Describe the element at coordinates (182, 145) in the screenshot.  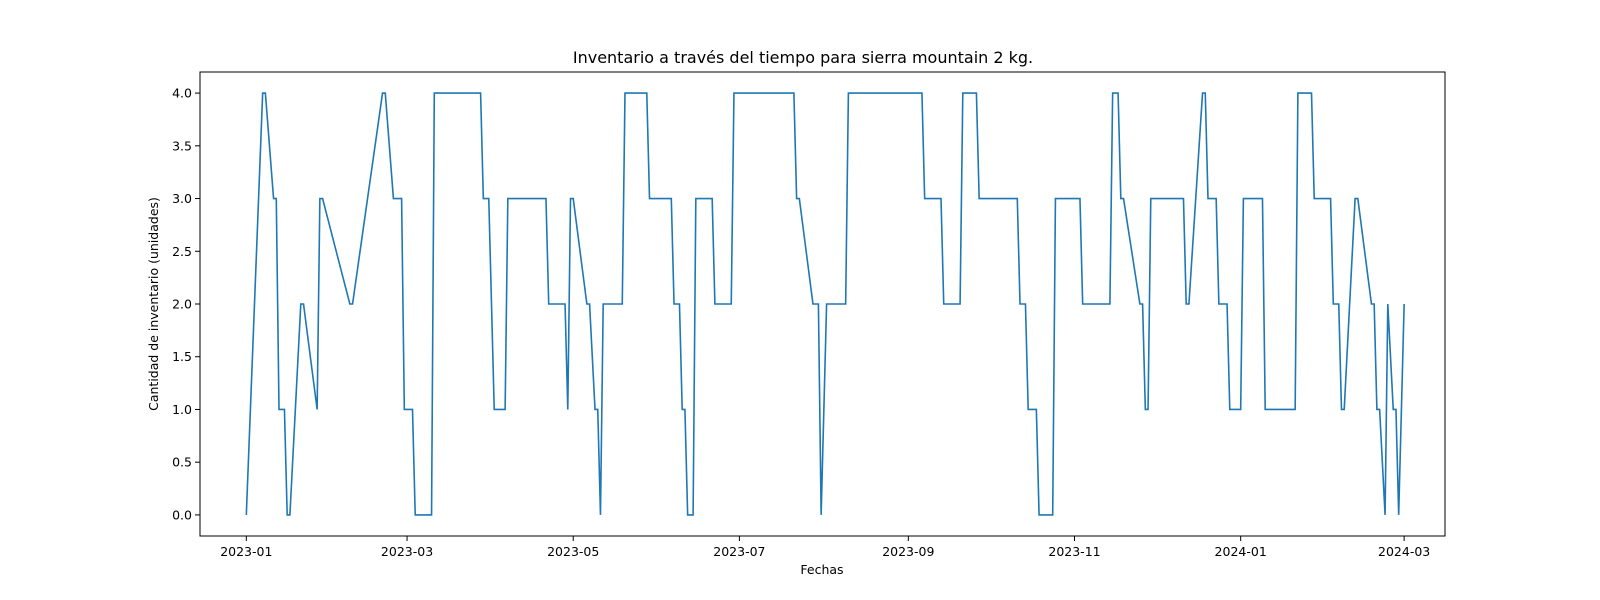
I see `y-tick-label: 3.5` at that location.